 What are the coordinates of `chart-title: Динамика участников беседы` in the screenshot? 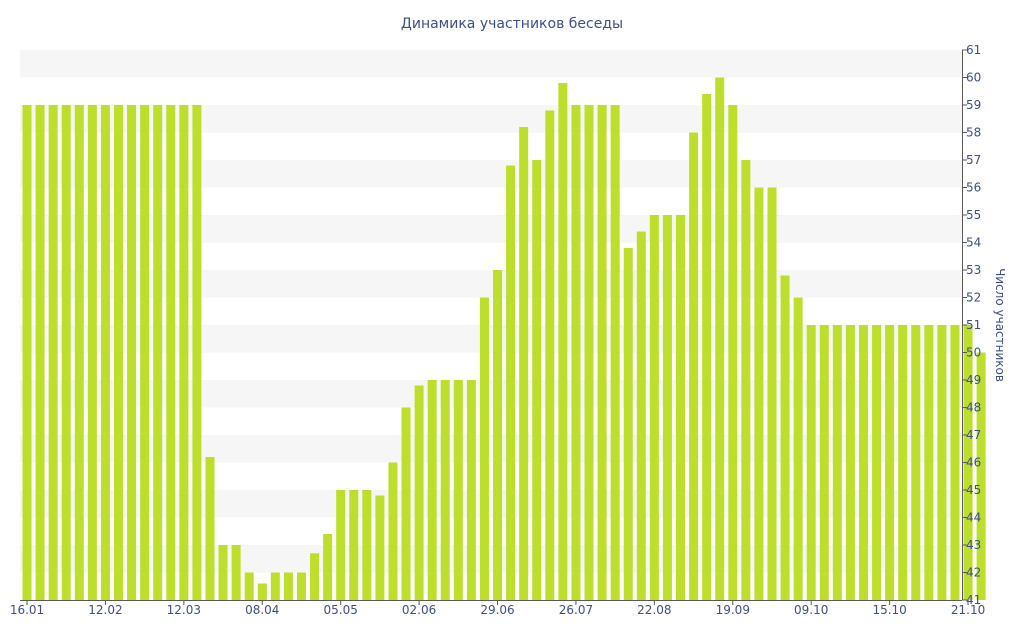 It's located at (512, 24).